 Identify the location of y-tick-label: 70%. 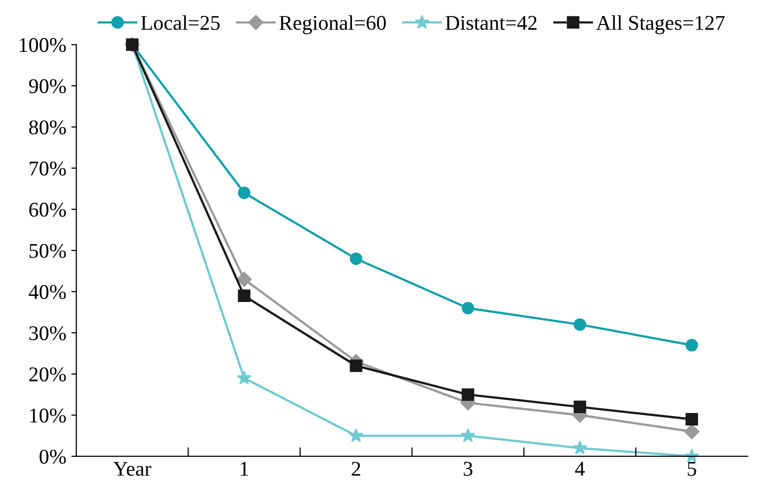
(48, 169).